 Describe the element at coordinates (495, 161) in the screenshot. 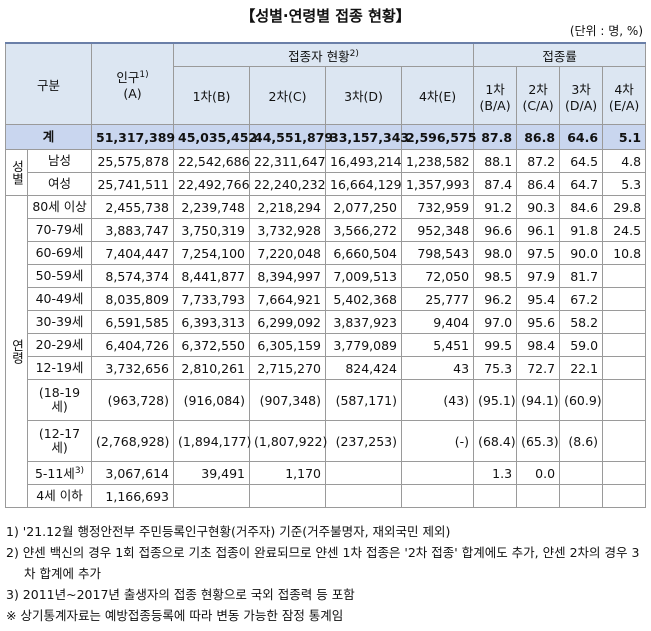

I see `table-cell: 88.1` at that location.